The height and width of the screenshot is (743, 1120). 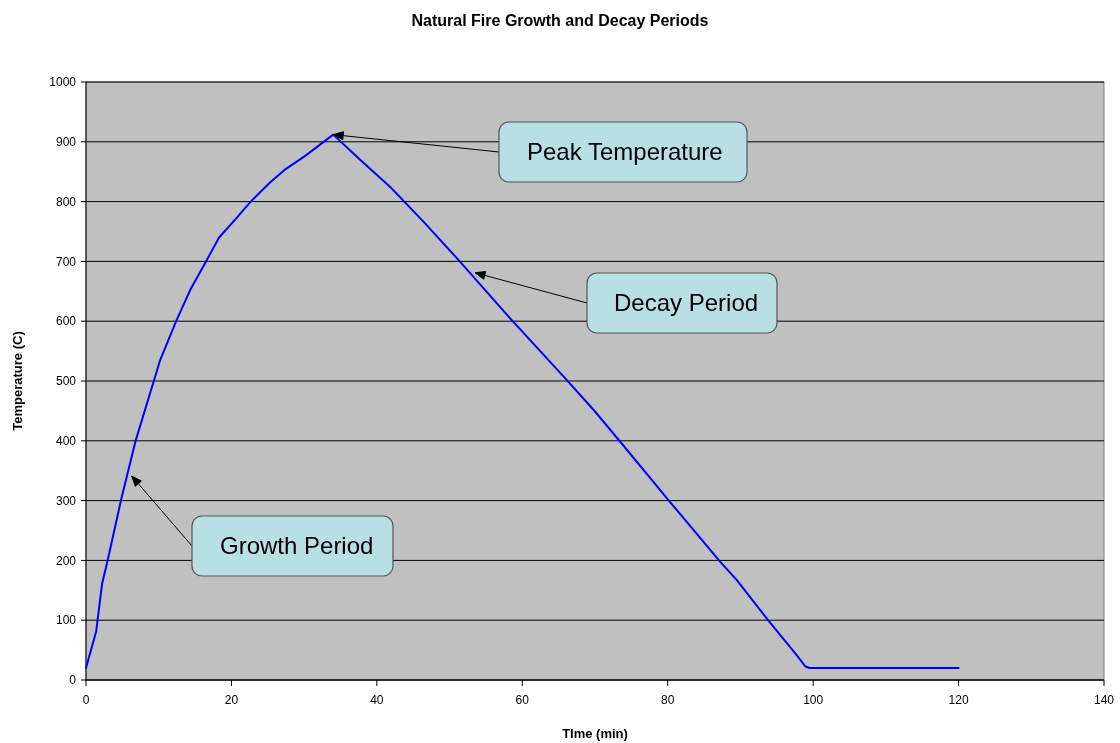 I want to click on y-axis-title: Temperature (C), so click(x=17, y=381).